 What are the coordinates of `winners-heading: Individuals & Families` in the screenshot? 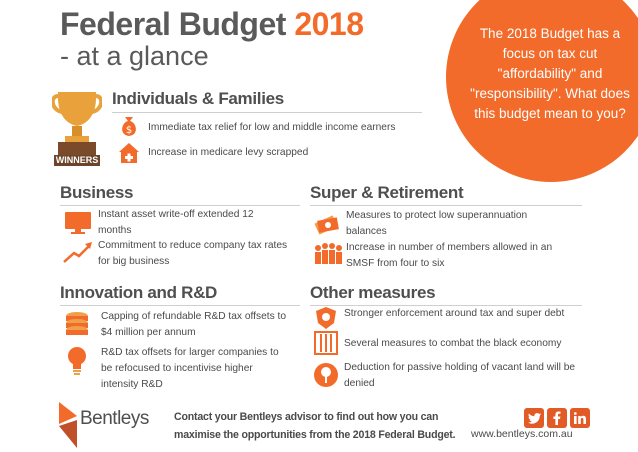 It's located at (198, 98).